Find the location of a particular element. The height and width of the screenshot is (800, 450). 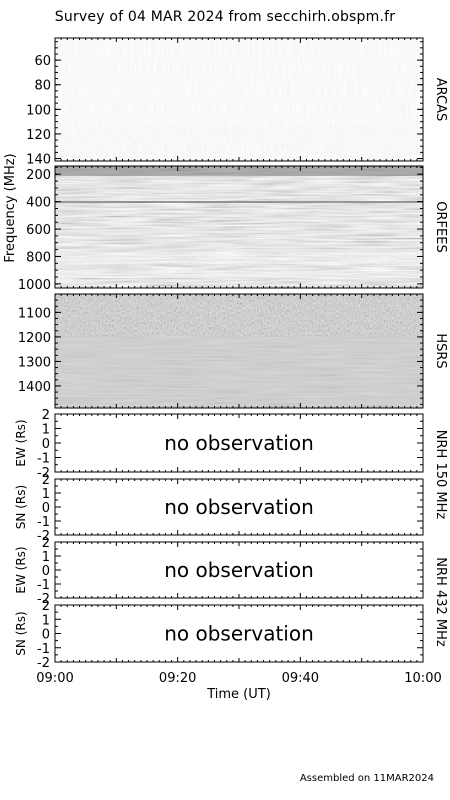

y-tick-label: 1400 is located at coordinates (34, 387).